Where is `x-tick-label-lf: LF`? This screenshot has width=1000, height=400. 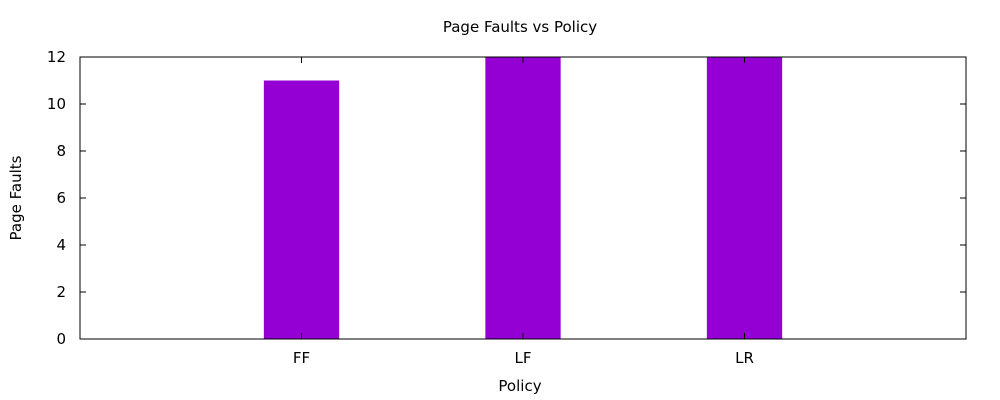 x-tick-label-lf: LF is located at coordinates (523, 358).